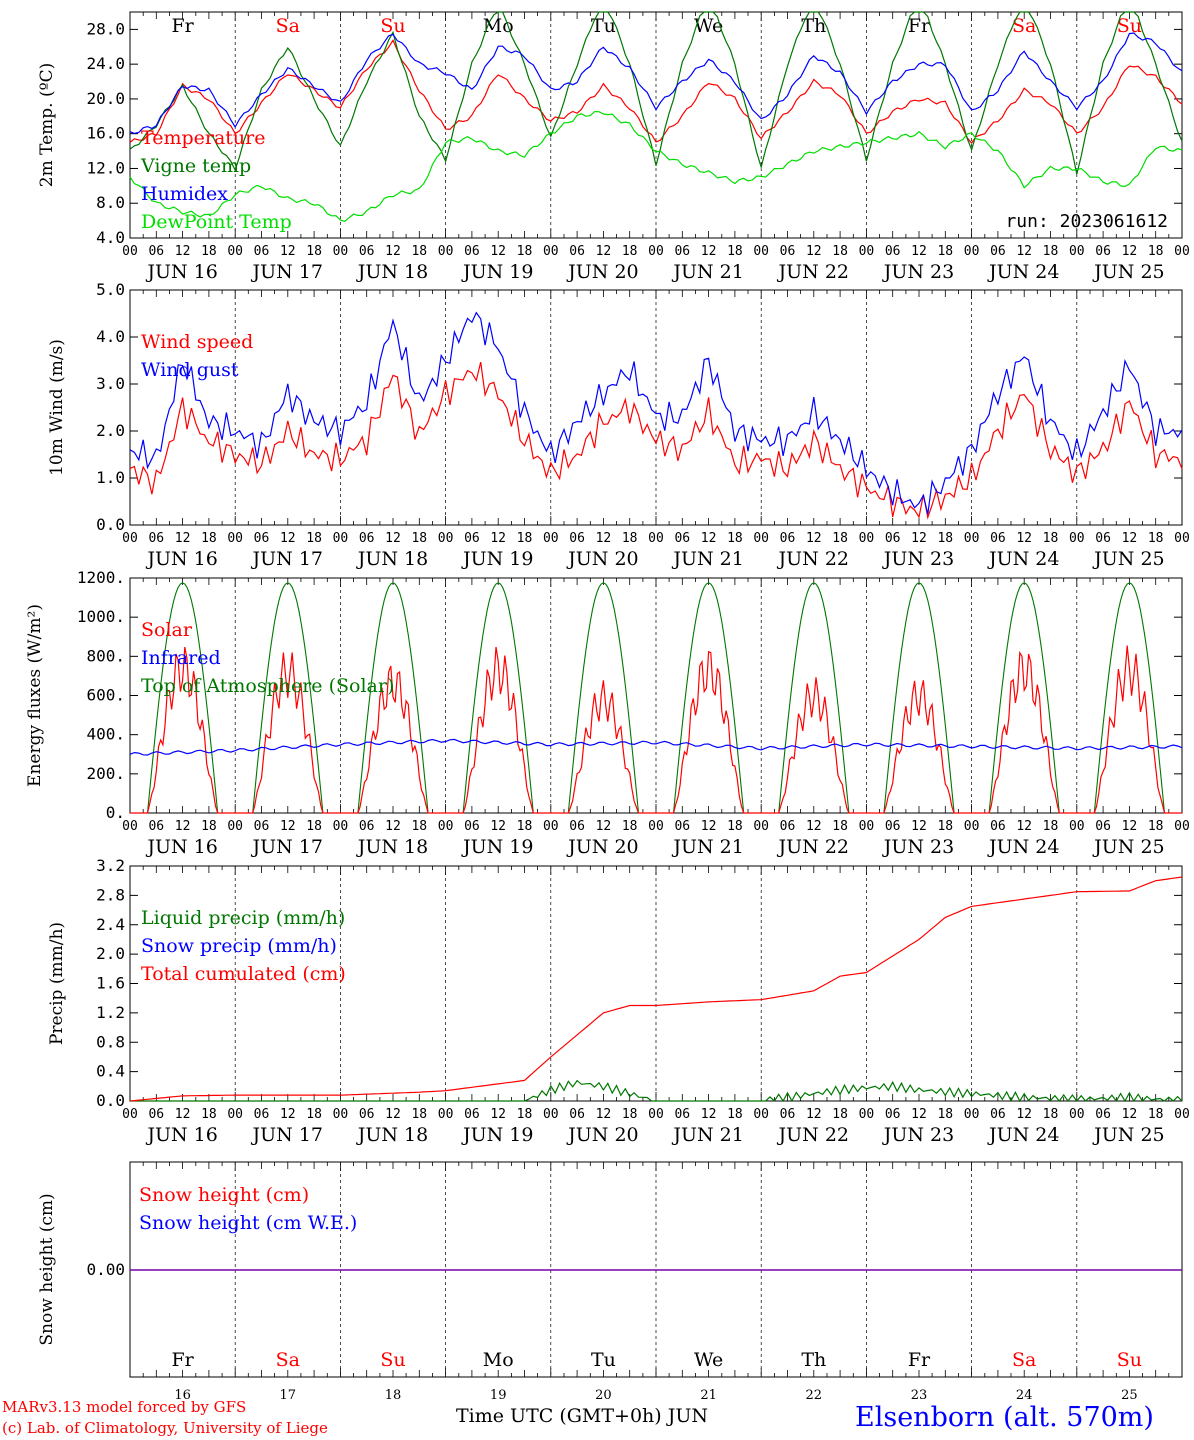 The image size is (1194, 1440). Describe the element at coordinates (708, 1360) in the screenshot. I see `day-name-label: We` at that location.